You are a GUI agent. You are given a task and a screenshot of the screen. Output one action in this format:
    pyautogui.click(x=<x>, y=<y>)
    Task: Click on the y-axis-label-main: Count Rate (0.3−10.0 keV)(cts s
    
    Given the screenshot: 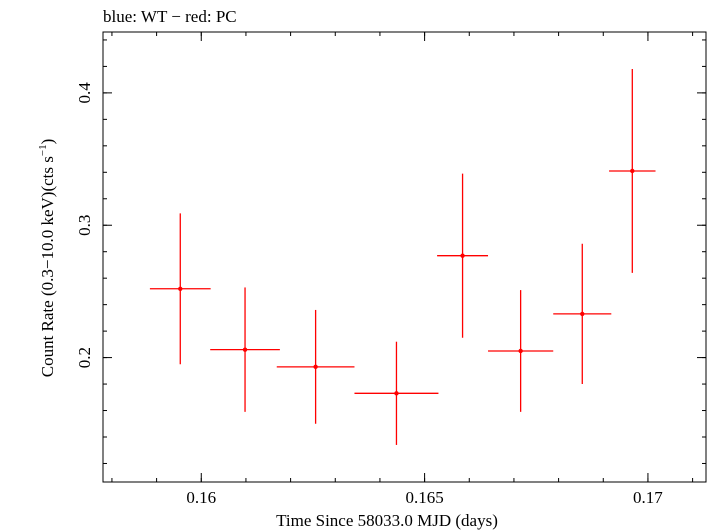 What is the action you would take?
    pyautogui.click(x=47, y=266)
    